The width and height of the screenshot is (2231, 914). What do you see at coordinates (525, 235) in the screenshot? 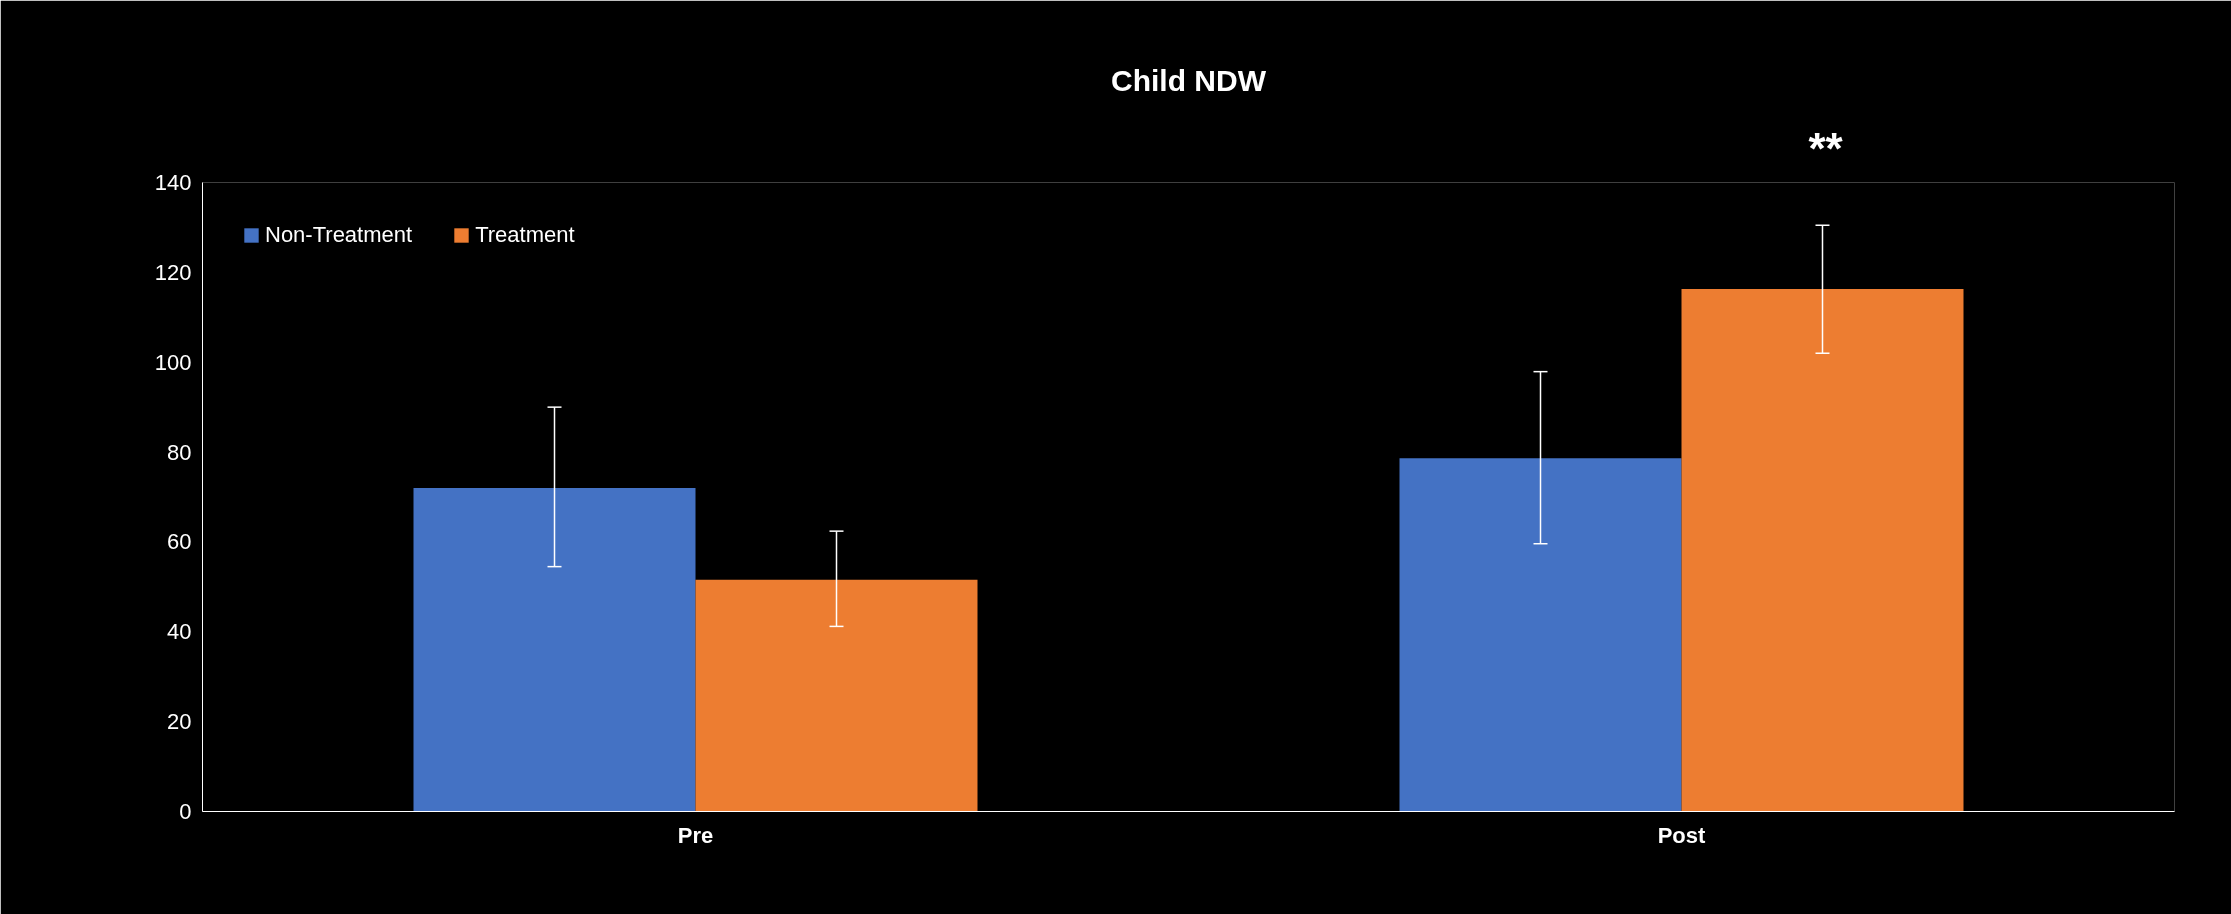
I see `legend-label: Treatment` at bounding box center [525, 235].